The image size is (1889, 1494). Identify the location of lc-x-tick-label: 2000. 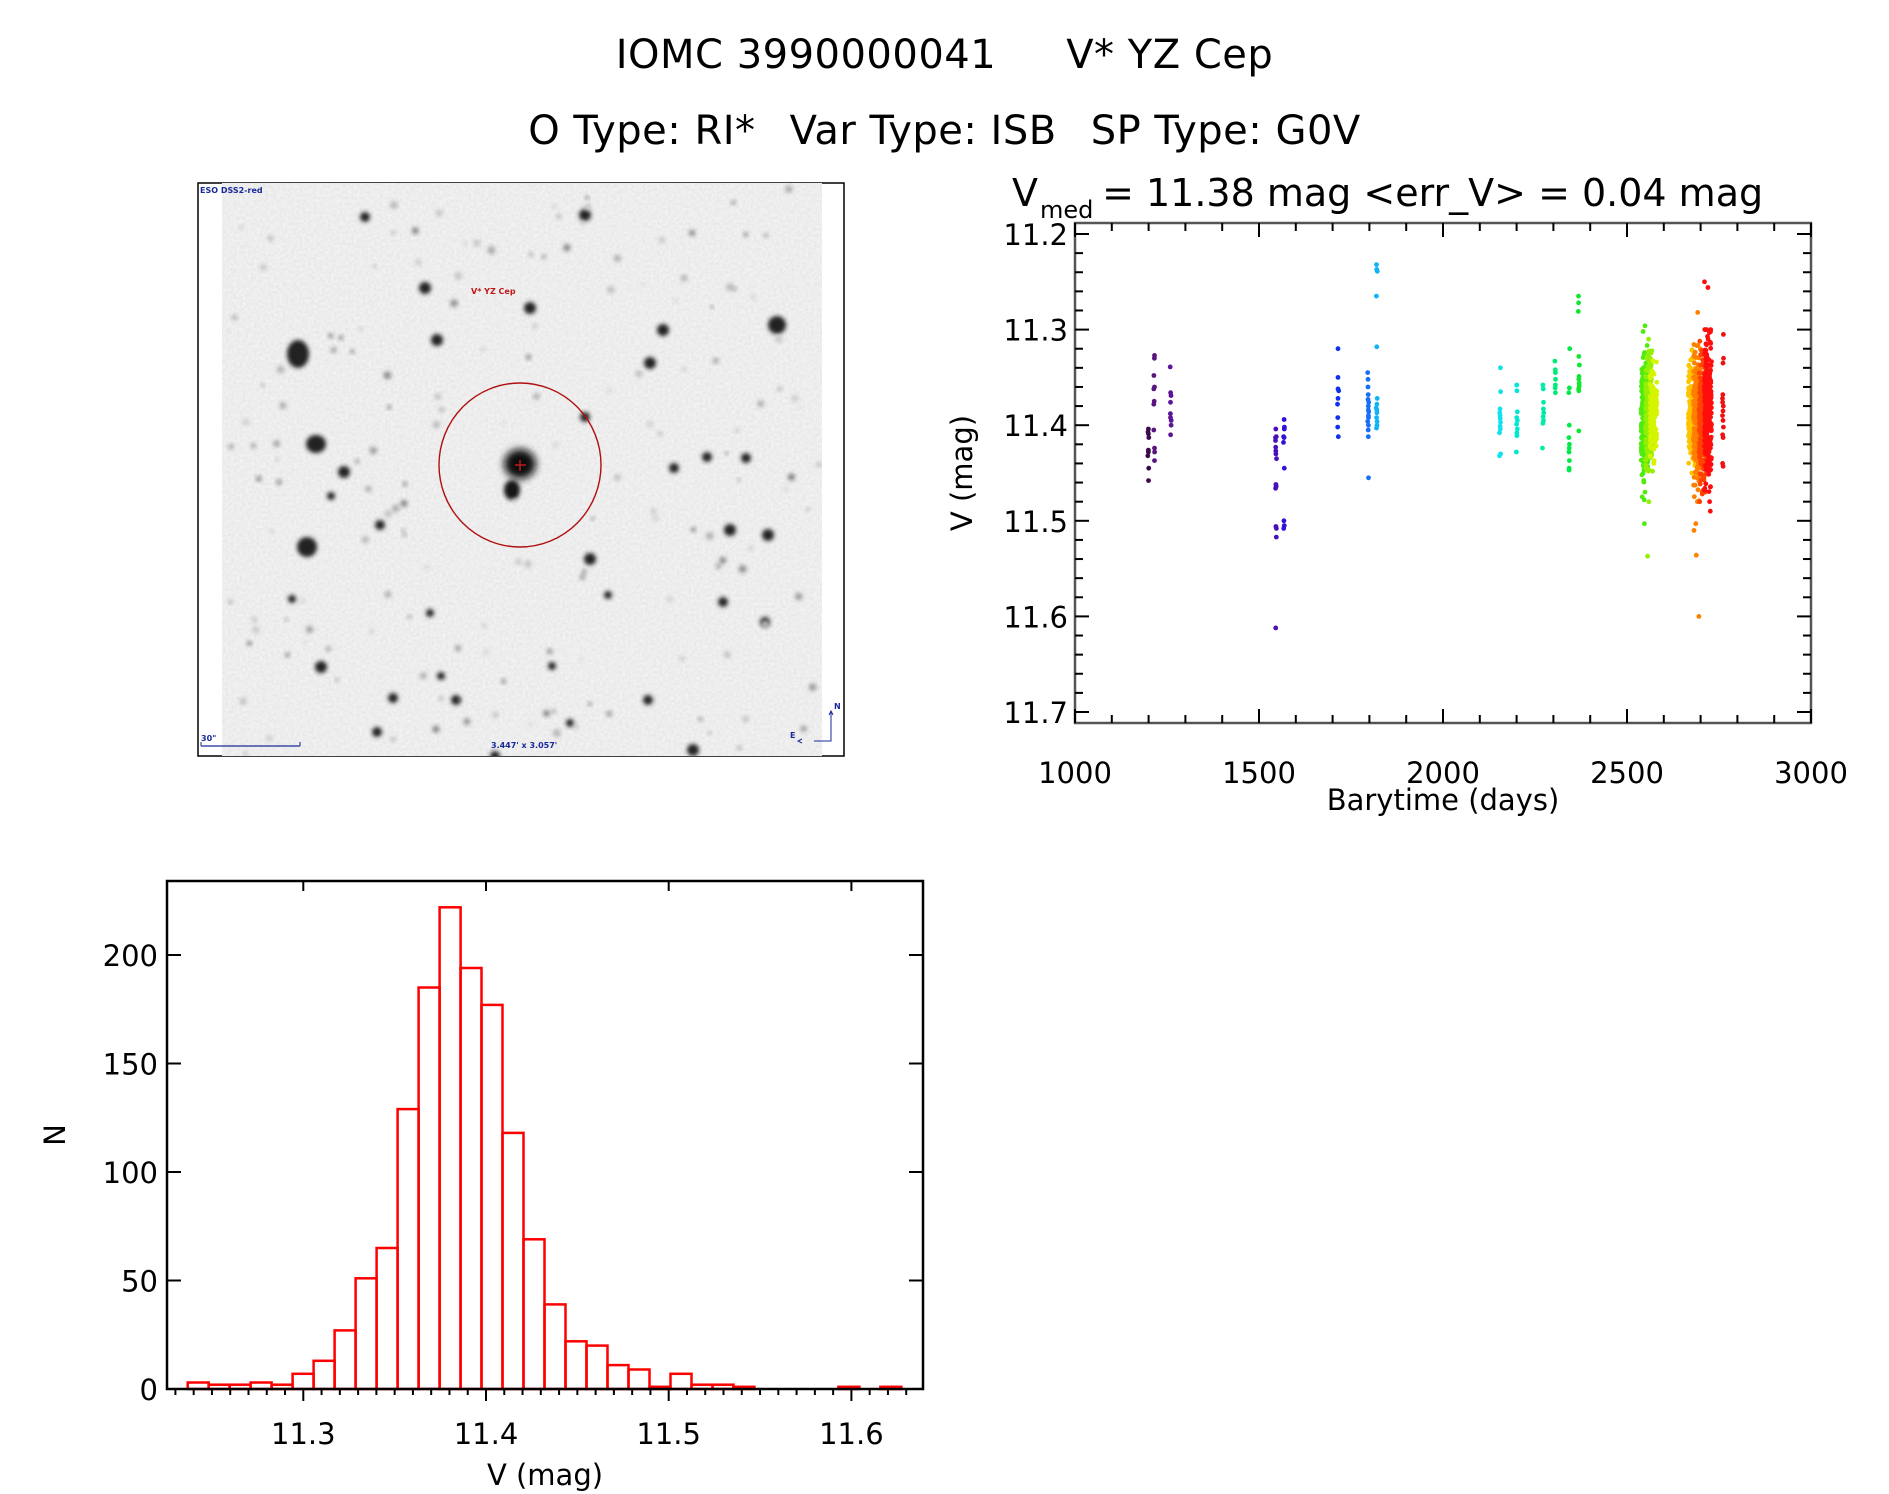
(1443, 773).